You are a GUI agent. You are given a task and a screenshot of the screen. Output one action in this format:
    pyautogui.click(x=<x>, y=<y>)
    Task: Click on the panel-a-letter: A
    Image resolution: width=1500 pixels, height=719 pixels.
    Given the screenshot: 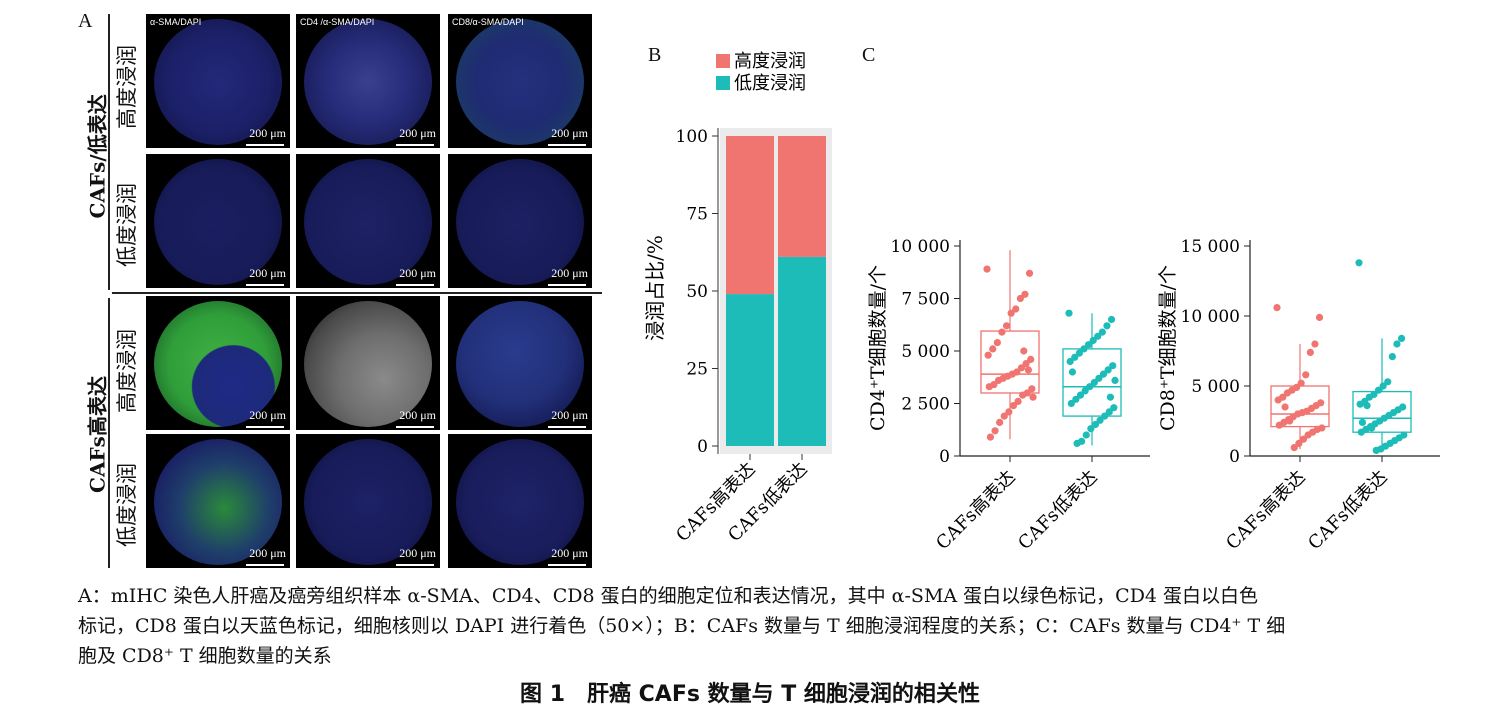 What is the action you would take?
    pyautogui.click(x=85, y=21)
    